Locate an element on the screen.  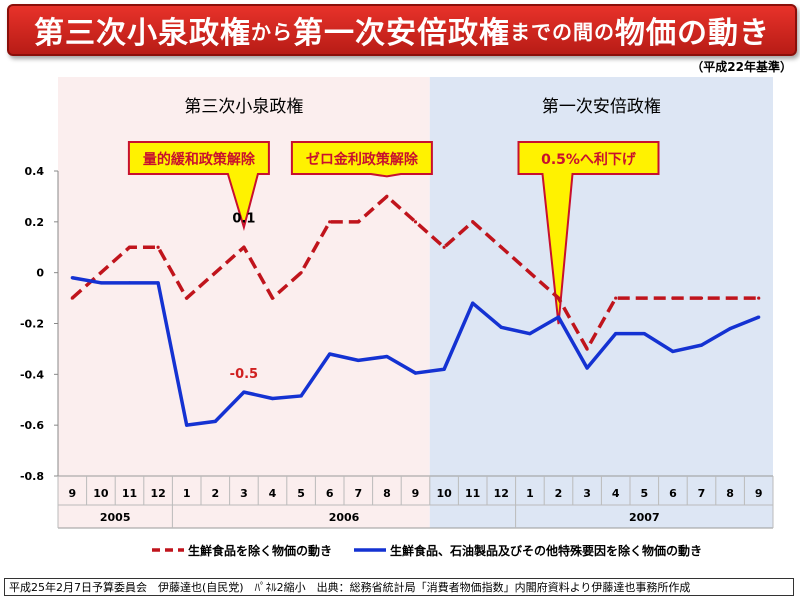
legend-label-0: 生鮮食品を除く物価の動き is located at coordinates (260, 550).